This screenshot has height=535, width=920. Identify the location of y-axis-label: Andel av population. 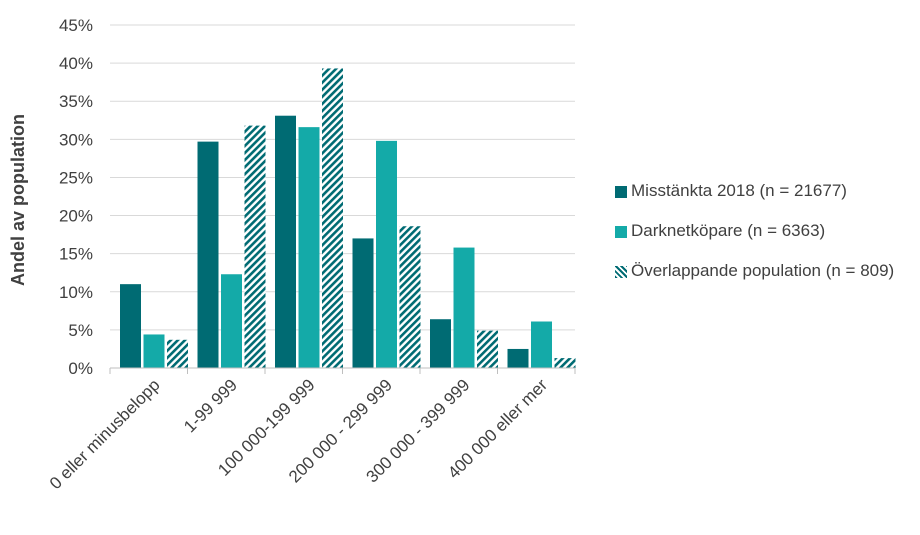
(18, 200).